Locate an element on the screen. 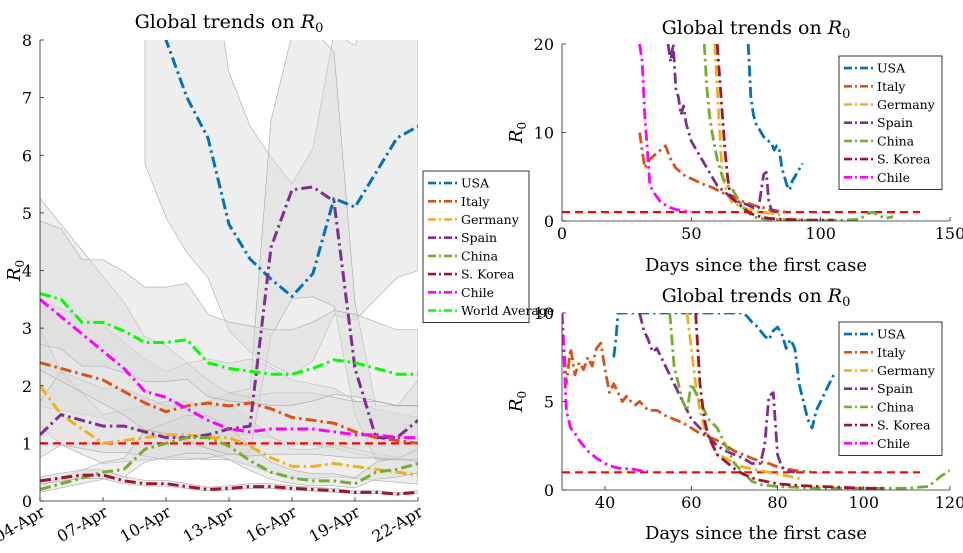 The width and height of the screenshot is (963, 553). y-tick-label: 20 is located at coordinates (544, 44).